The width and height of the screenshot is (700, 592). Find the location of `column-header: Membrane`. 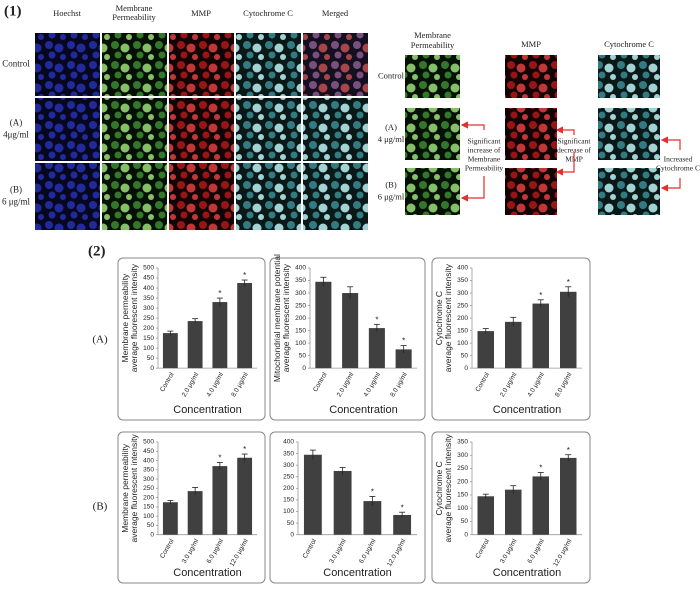

column-header: Membrane is located at coordinates (432, 35).